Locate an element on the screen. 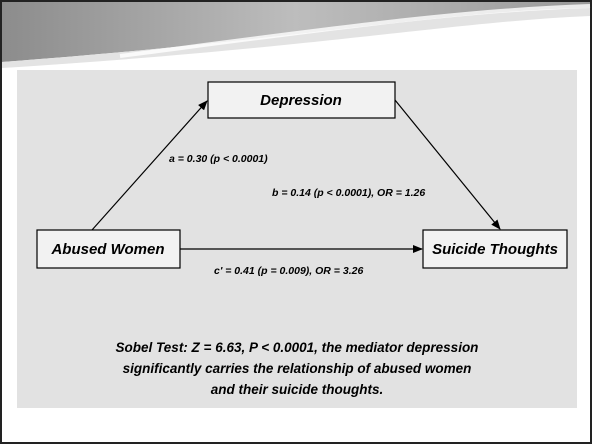  note-line: and their suicide thoughts. is located at coordinates (297, 389).